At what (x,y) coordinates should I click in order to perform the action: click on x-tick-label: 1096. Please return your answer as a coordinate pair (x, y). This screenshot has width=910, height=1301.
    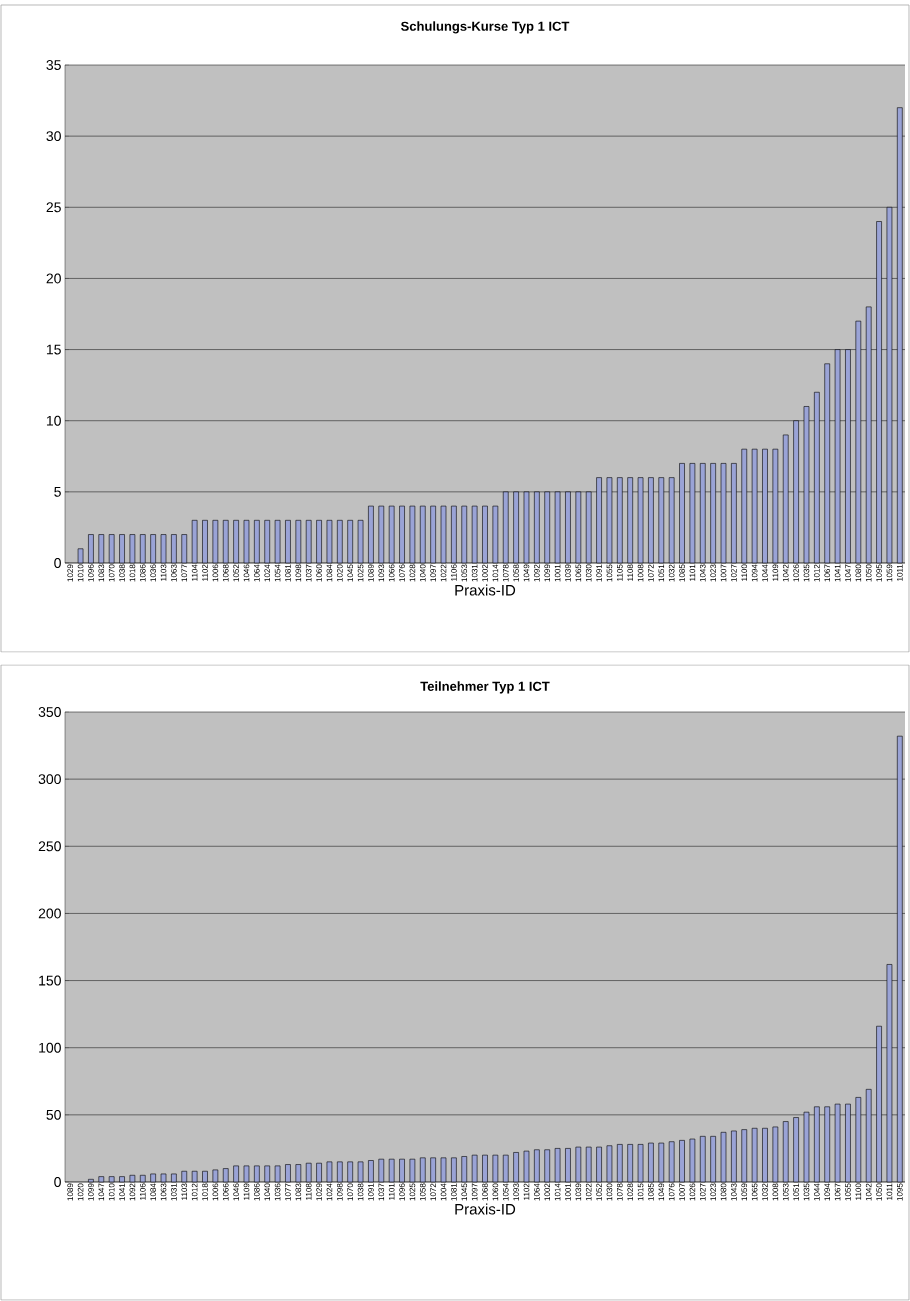
    Looking at the image, I should click on (91, 573).